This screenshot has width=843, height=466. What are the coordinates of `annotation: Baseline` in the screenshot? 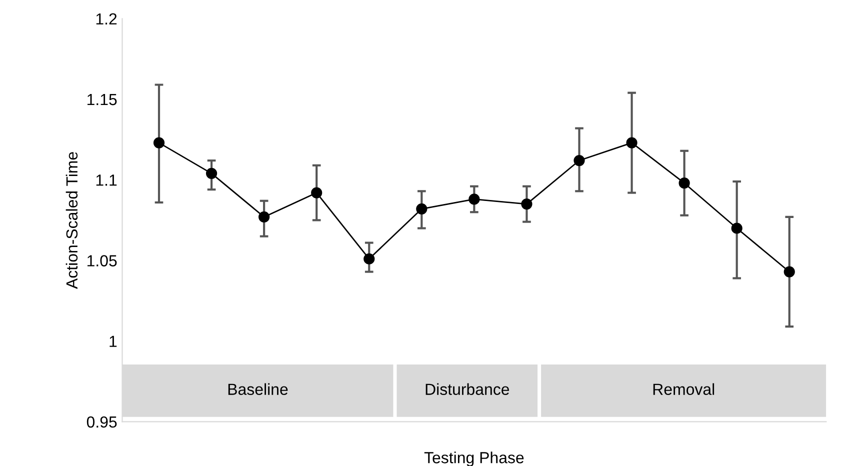 It's located at (258, 389).